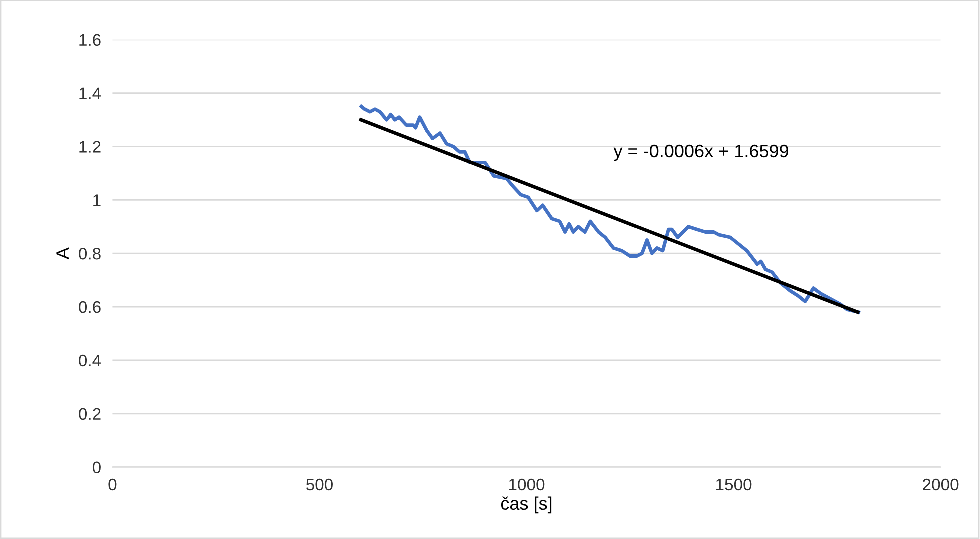 The width and height of the screenshot is (980, 539). What do you see at coordinates (91, 94) in the screenshot?
I see `y-tick-label: 1.4` at bounding box center [91, 94].